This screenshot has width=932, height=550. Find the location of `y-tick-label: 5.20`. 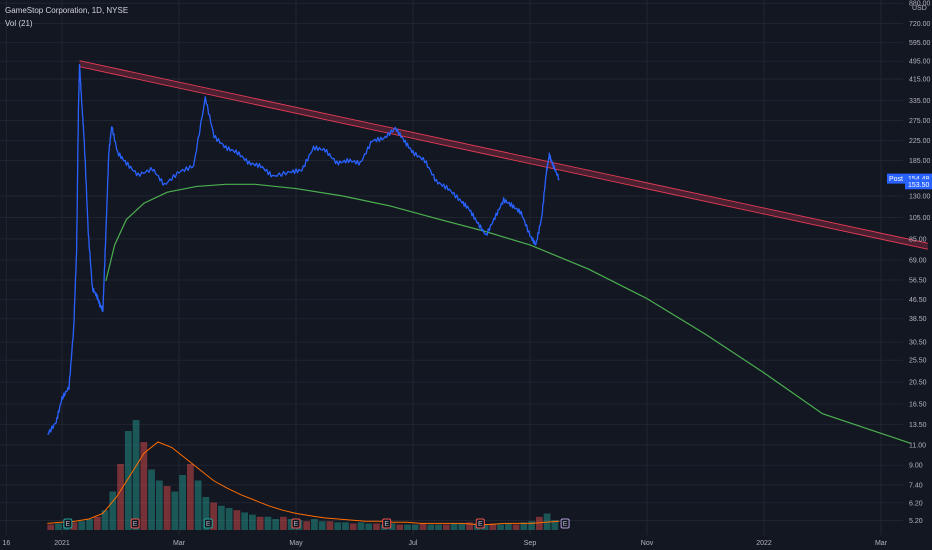

y-tick-label: 5.20 is located at coordinates (916, 521).